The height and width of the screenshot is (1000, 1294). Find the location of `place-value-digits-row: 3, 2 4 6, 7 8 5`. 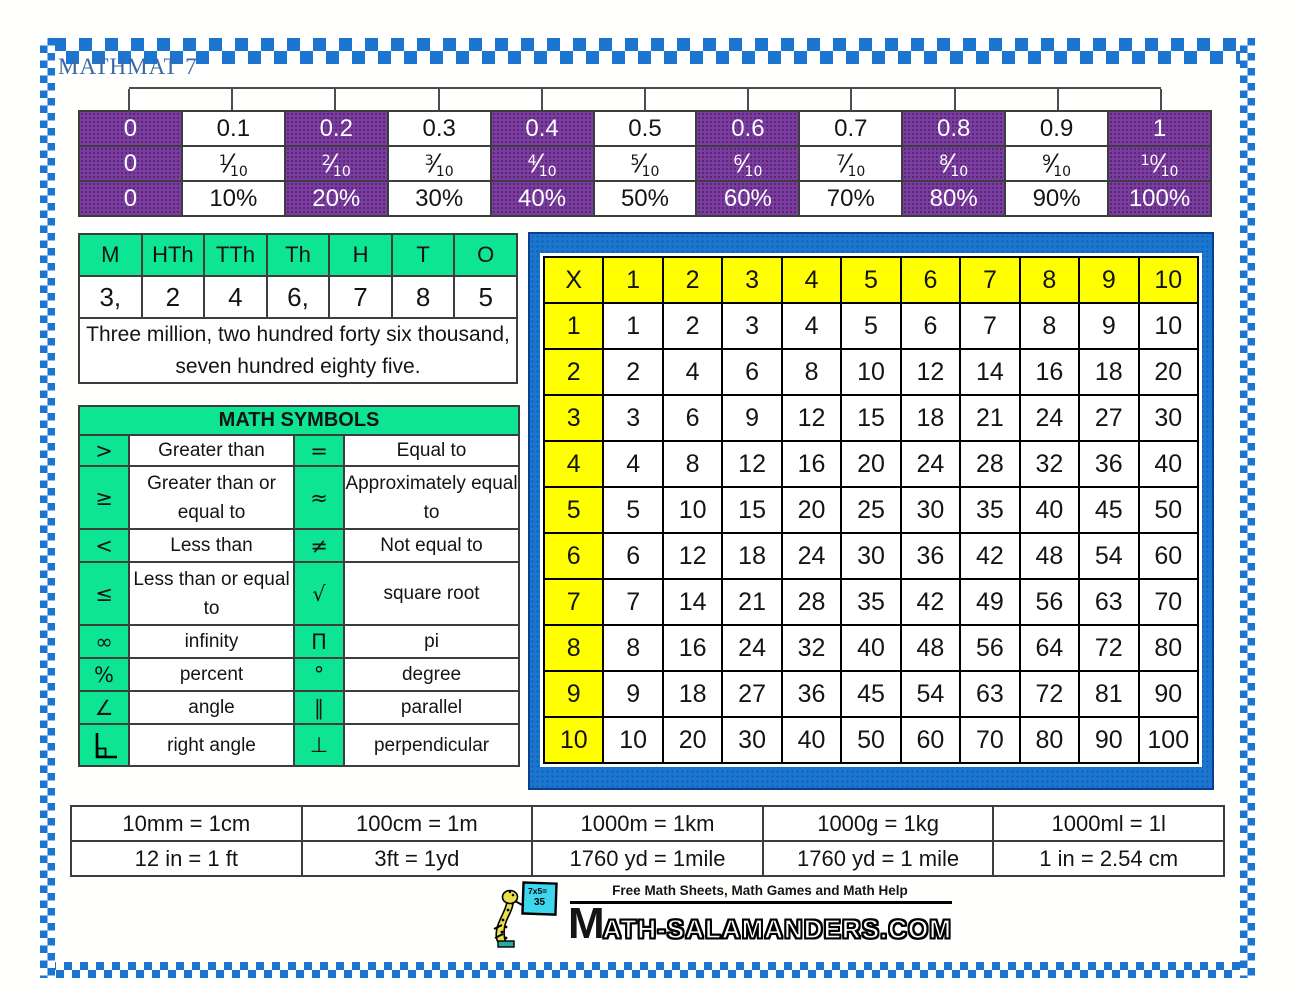

place-value-digits-row: 3, 2 4 6, 7 8 5 is located at coordinates (298, 297).